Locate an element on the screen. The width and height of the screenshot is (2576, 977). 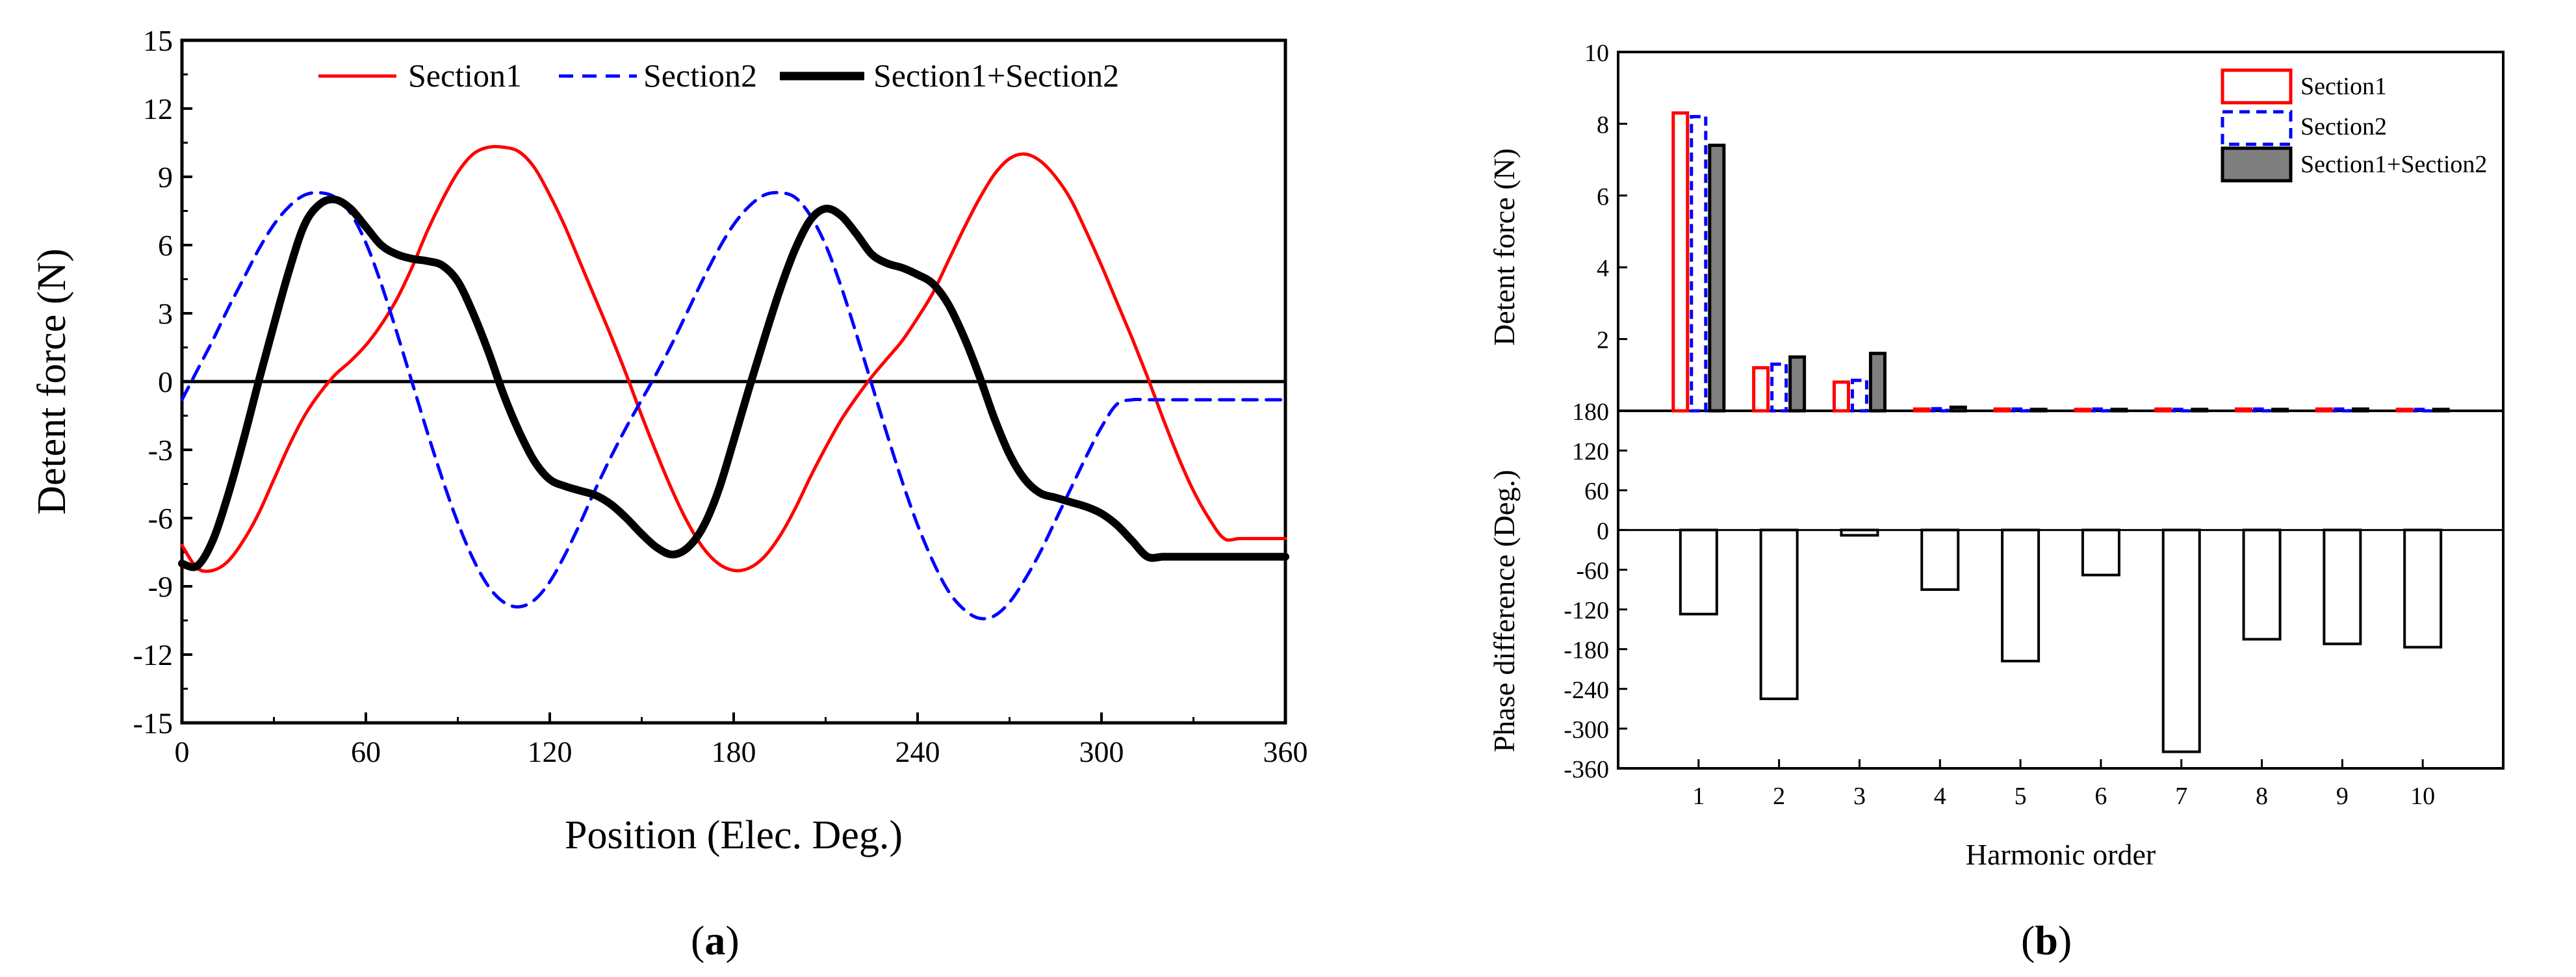
legend-label-b-sum: Section1+Section2 is located at coordinates (2394, 164).